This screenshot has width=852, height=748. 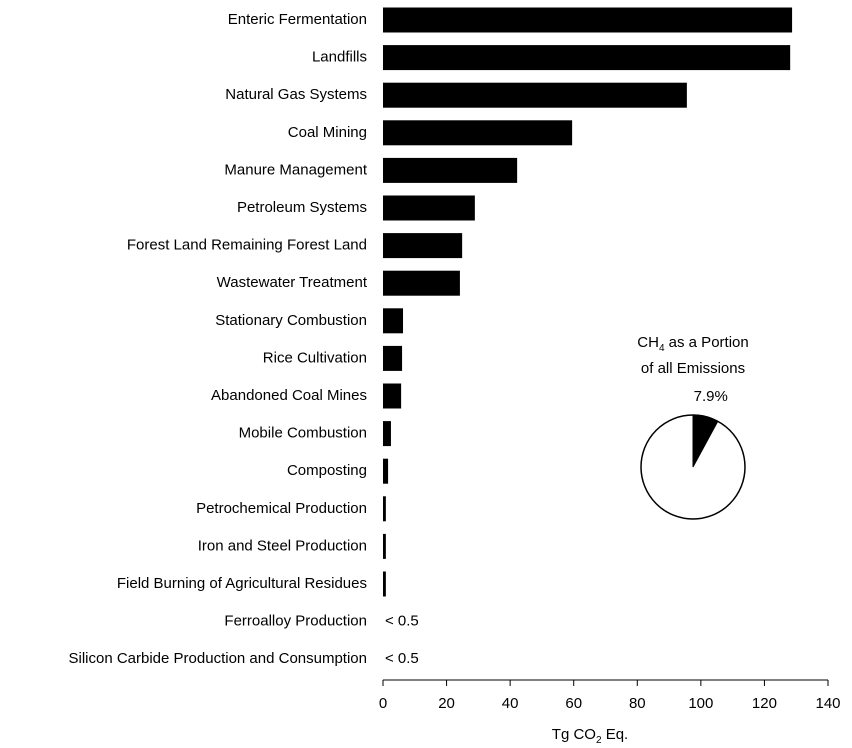 What do you see at coordinates (339, 57) in the screenshot?
I see `category-label: Landfills` at bounding box center [339, 57].